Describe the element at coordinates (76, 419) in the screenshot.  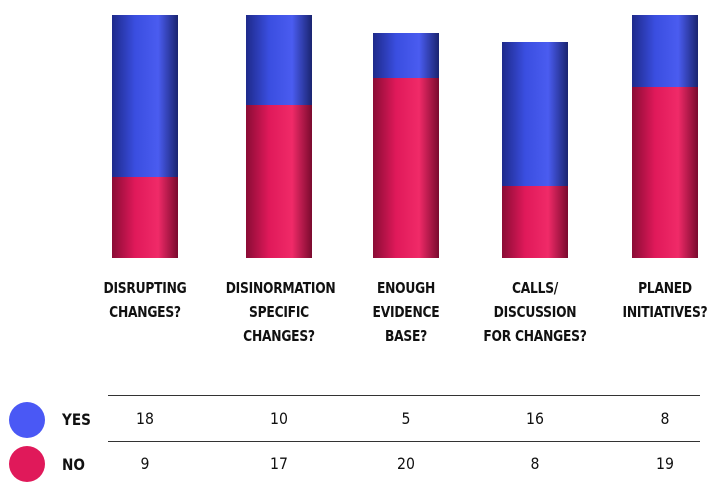
I see `legend-yes-label: YES` at that location.